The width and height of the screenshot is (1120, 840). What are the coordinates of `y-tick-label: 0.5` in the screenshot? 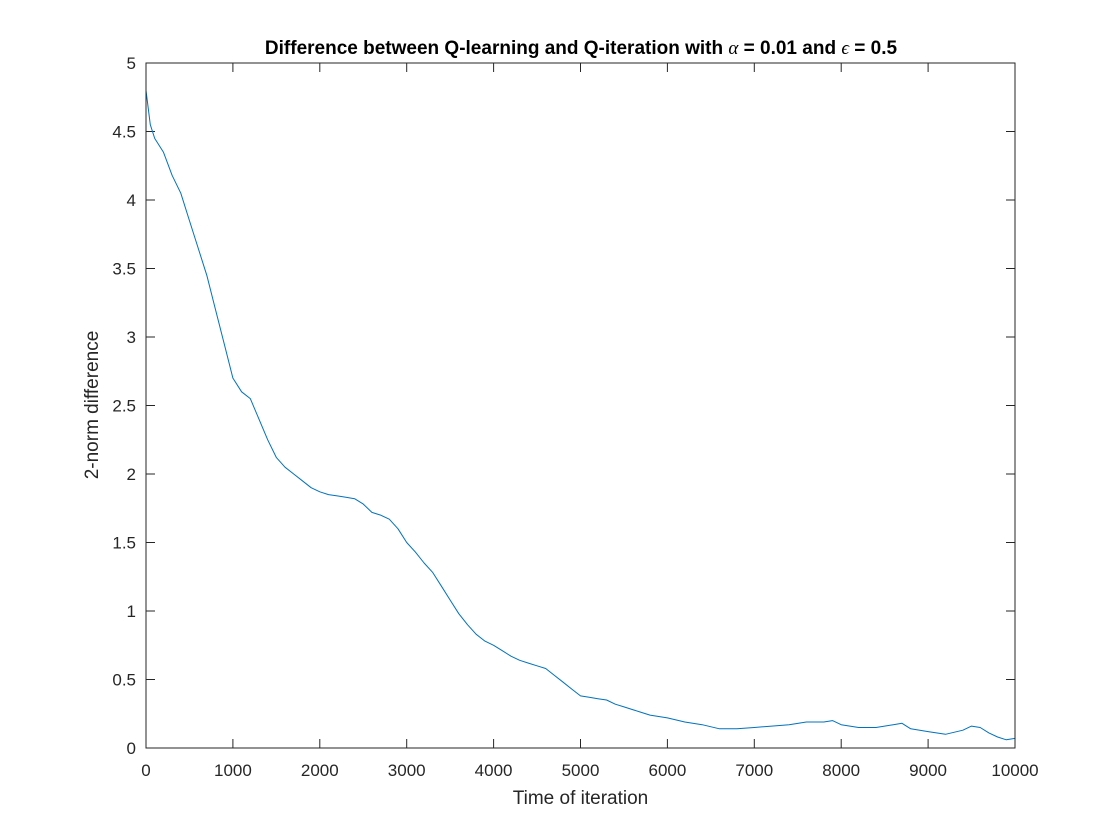 It's located at (124, 680).